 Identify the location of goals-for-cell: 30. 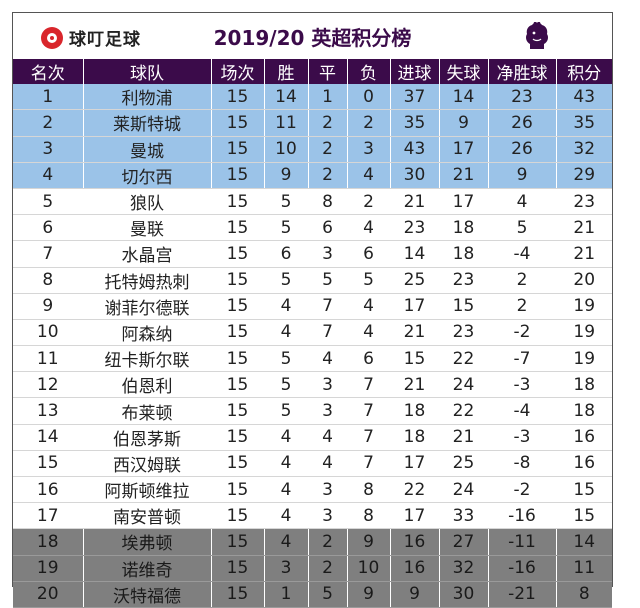
(414, 175).